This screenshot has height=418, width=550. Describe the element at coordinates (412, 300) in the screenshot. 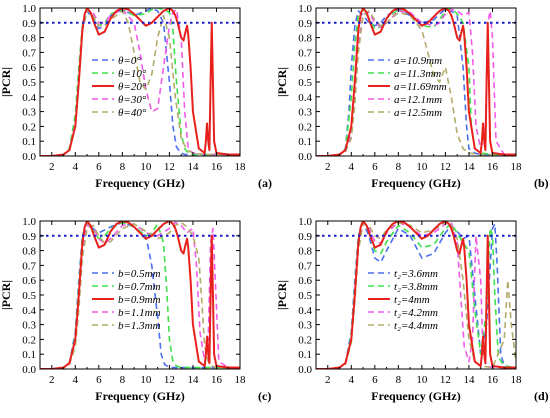

I see `legend-label: t₂=4mm` at that location.